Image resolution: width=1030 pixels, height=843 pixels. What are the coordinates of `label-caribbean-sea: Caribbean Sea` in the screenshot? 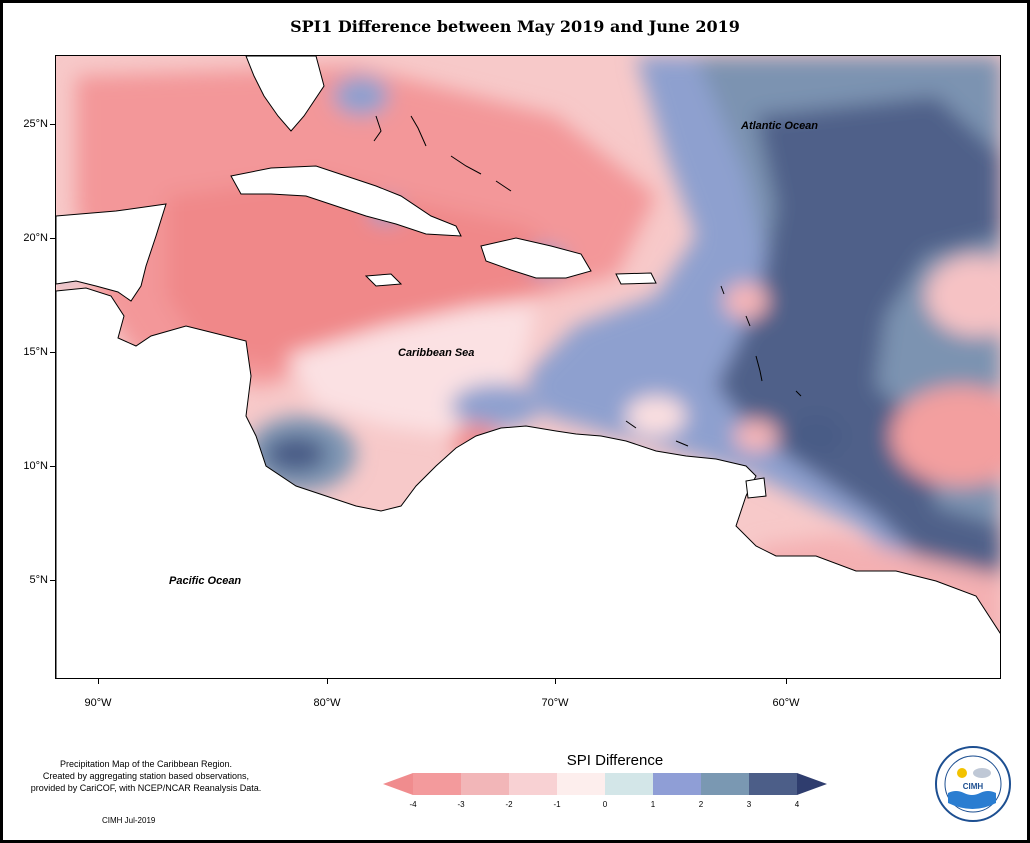 It's located at (436, 353).